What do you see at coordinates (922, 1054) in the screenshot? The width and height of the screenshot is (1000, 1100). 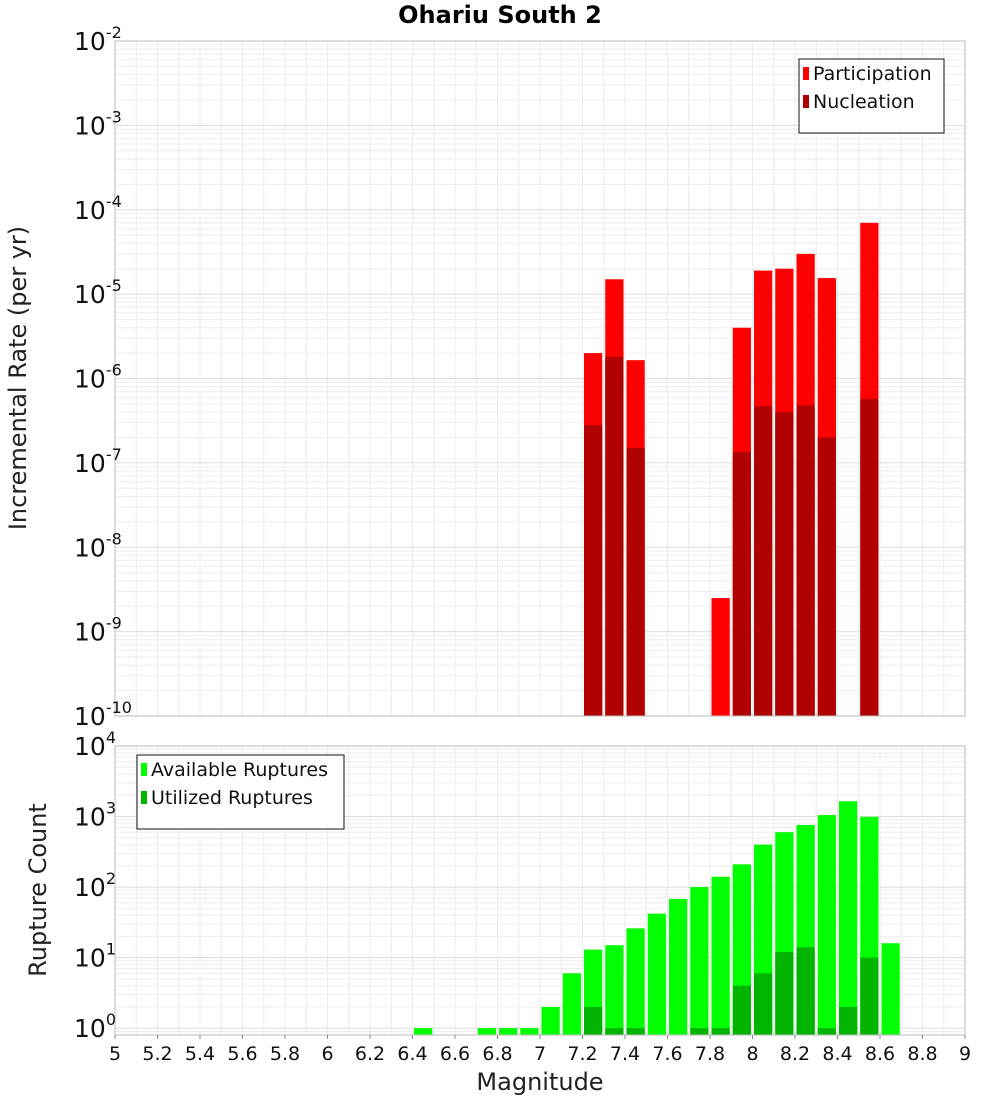 I see `x-tick-label: 8.8` at bounding box center [922, 1054].